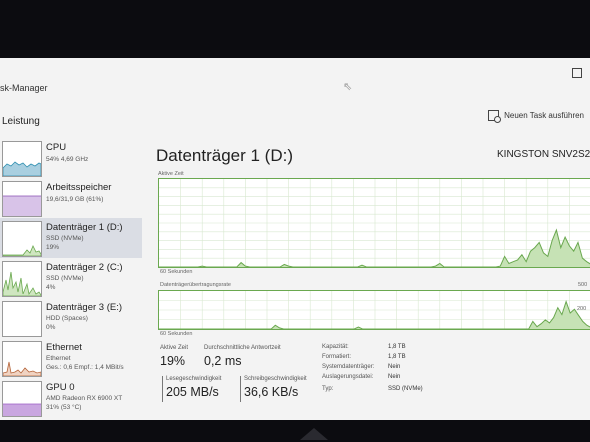 Image resolution: width=590 pixels, height=442 pixels. What do you see at coordinates (51, 287) in the screenshot?
I see `sidebar-item-usage: 4%` at bounding box center [51, 287].